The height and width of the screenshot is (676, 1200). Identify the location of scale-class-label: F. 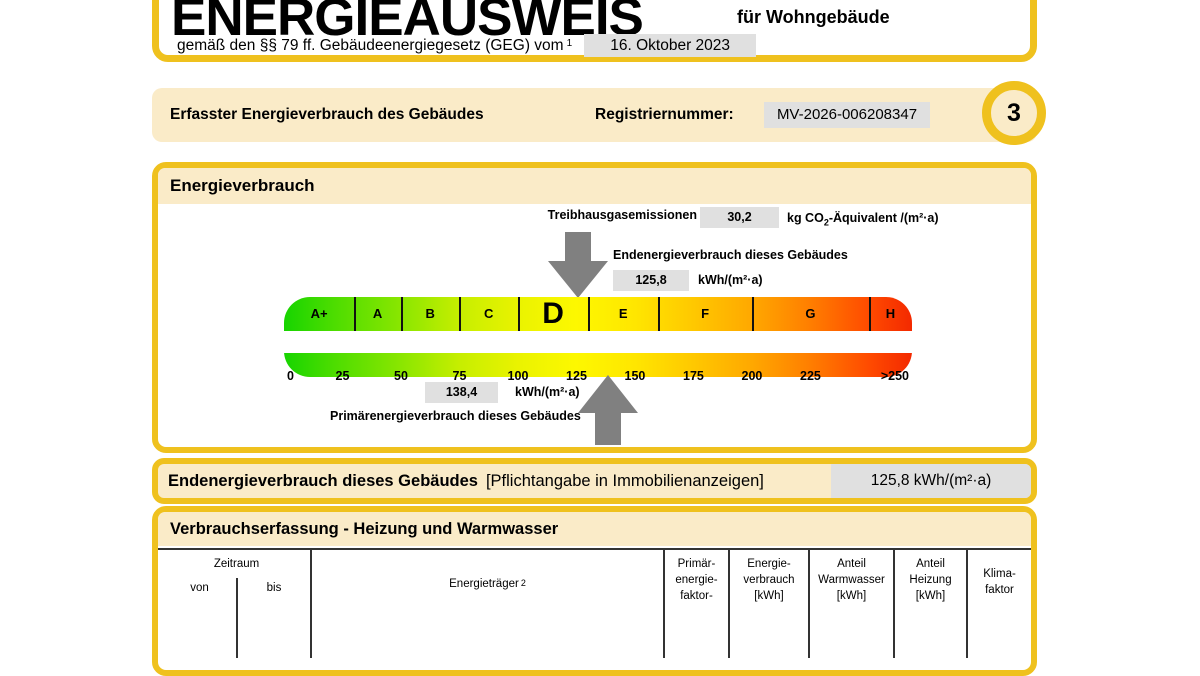
(705, 313).